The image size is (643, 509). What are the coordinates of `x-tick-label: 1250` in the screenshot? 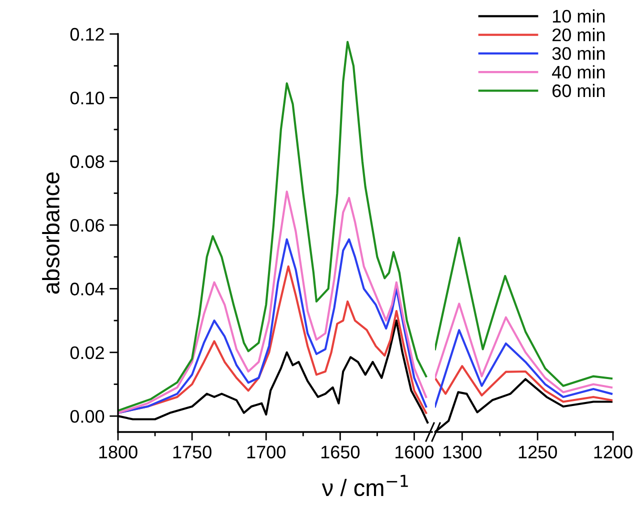 It's located at (537, 452).